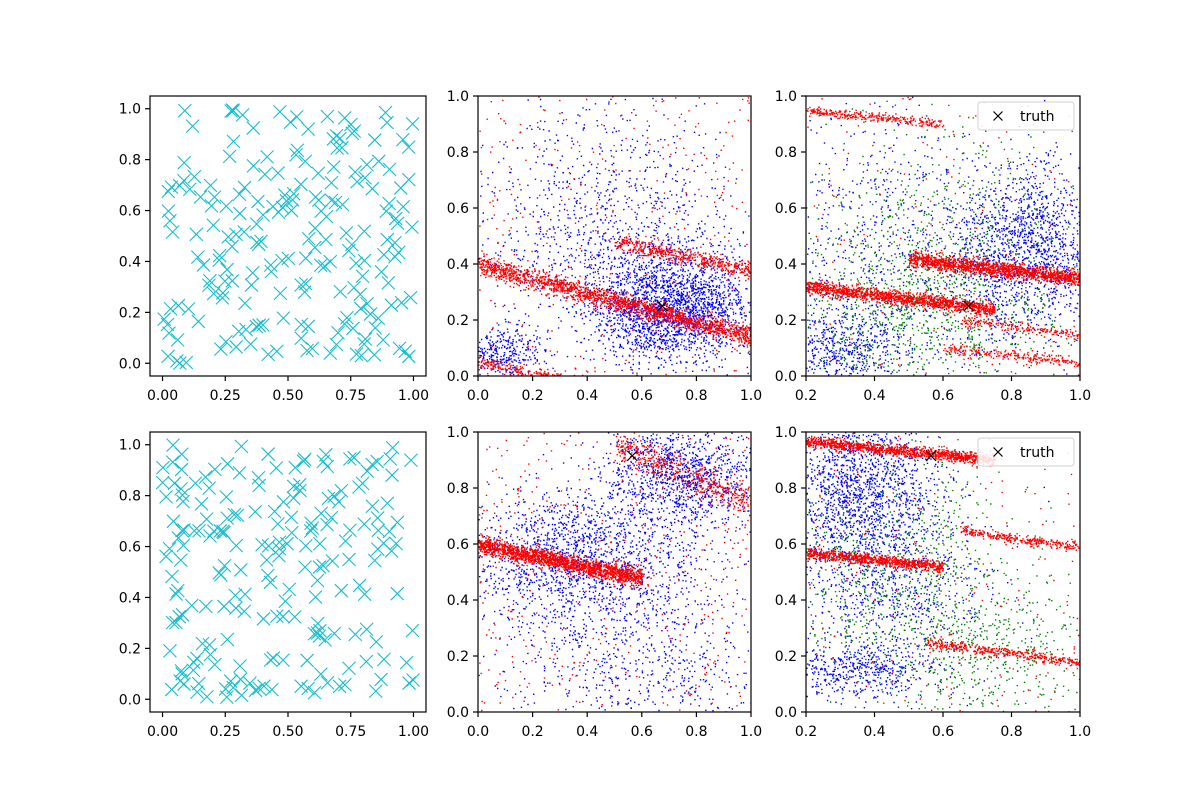  I want to click on panel-row2-col1: 0.00 0.25 0.50 0.75 1.00 0.0 0.2 0.4 0.6 0.8 1.0, so click(274, 585).